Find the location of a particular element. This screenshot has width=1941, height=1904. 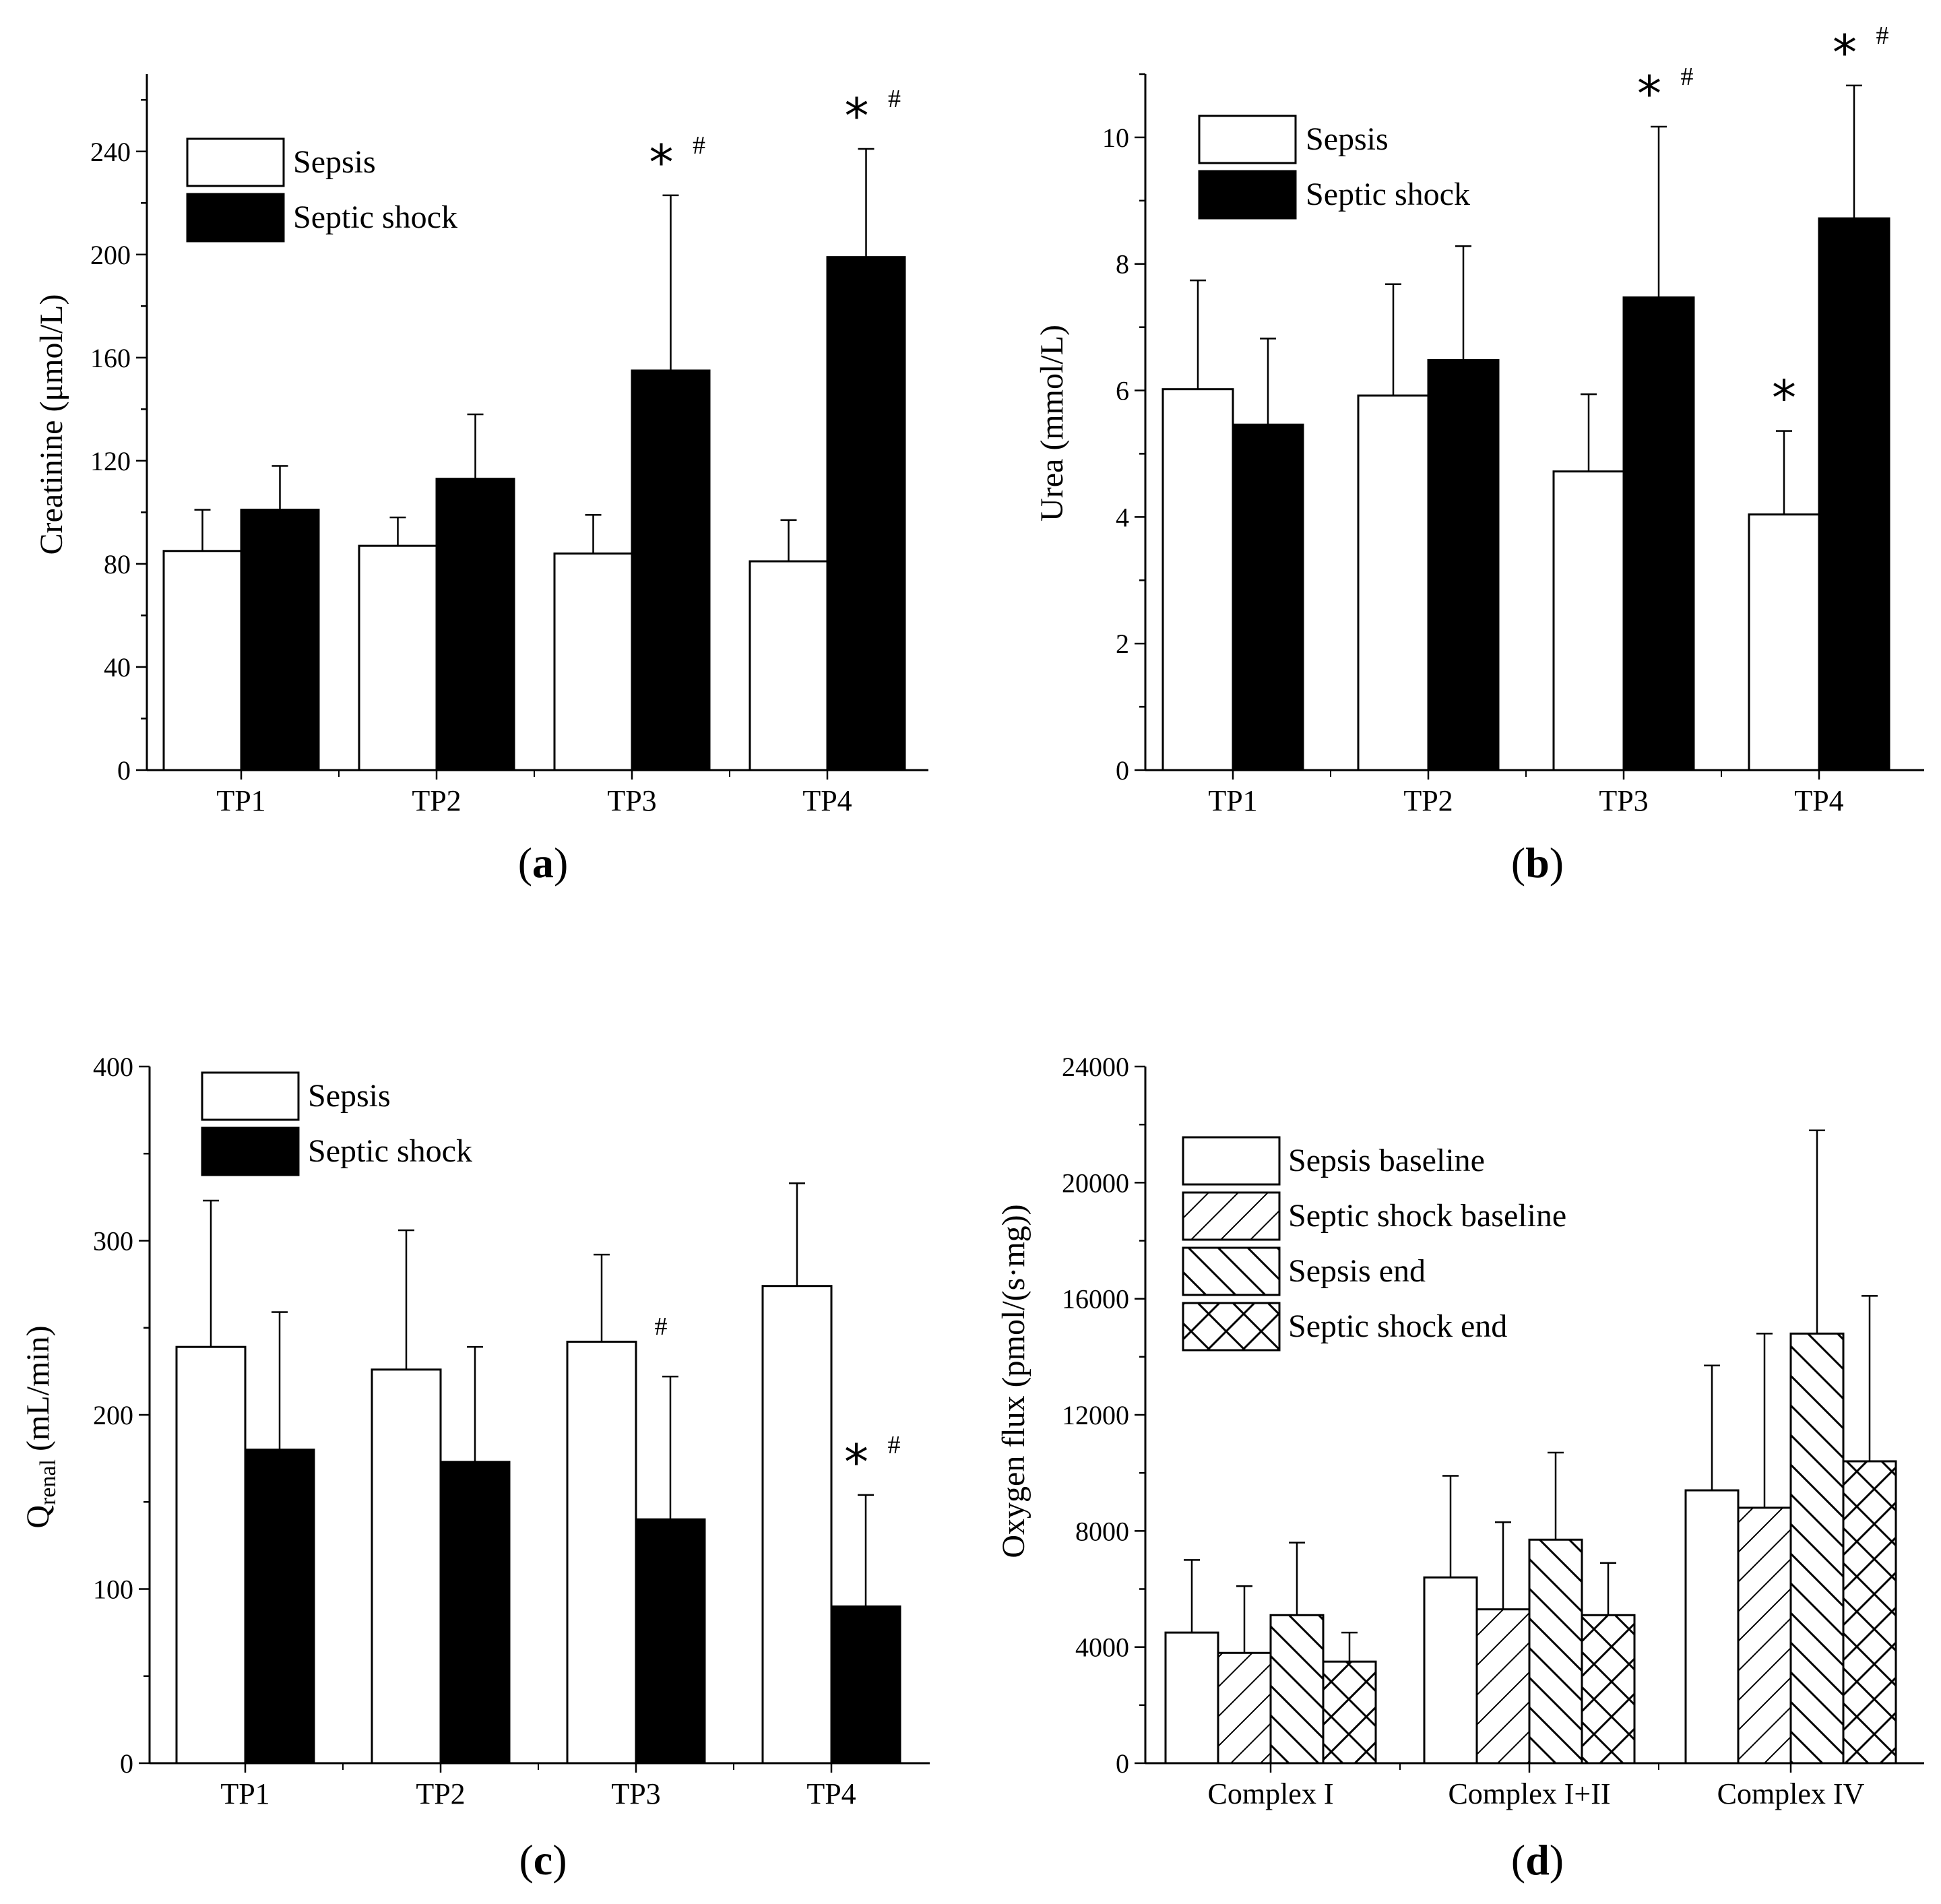

bar-c-s0-c2 is located at coordinates (601, 1553).